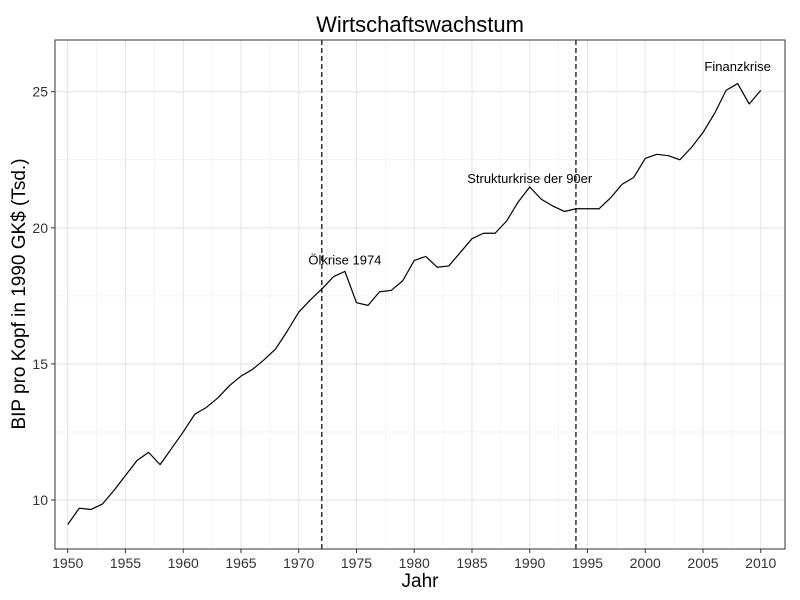 The width and height of the screenshot is (800, 600). What do you see at coordinates (356, 563) in the screenshot?
I see `x-tick-label: 1975` at bounding box center [356, 563].